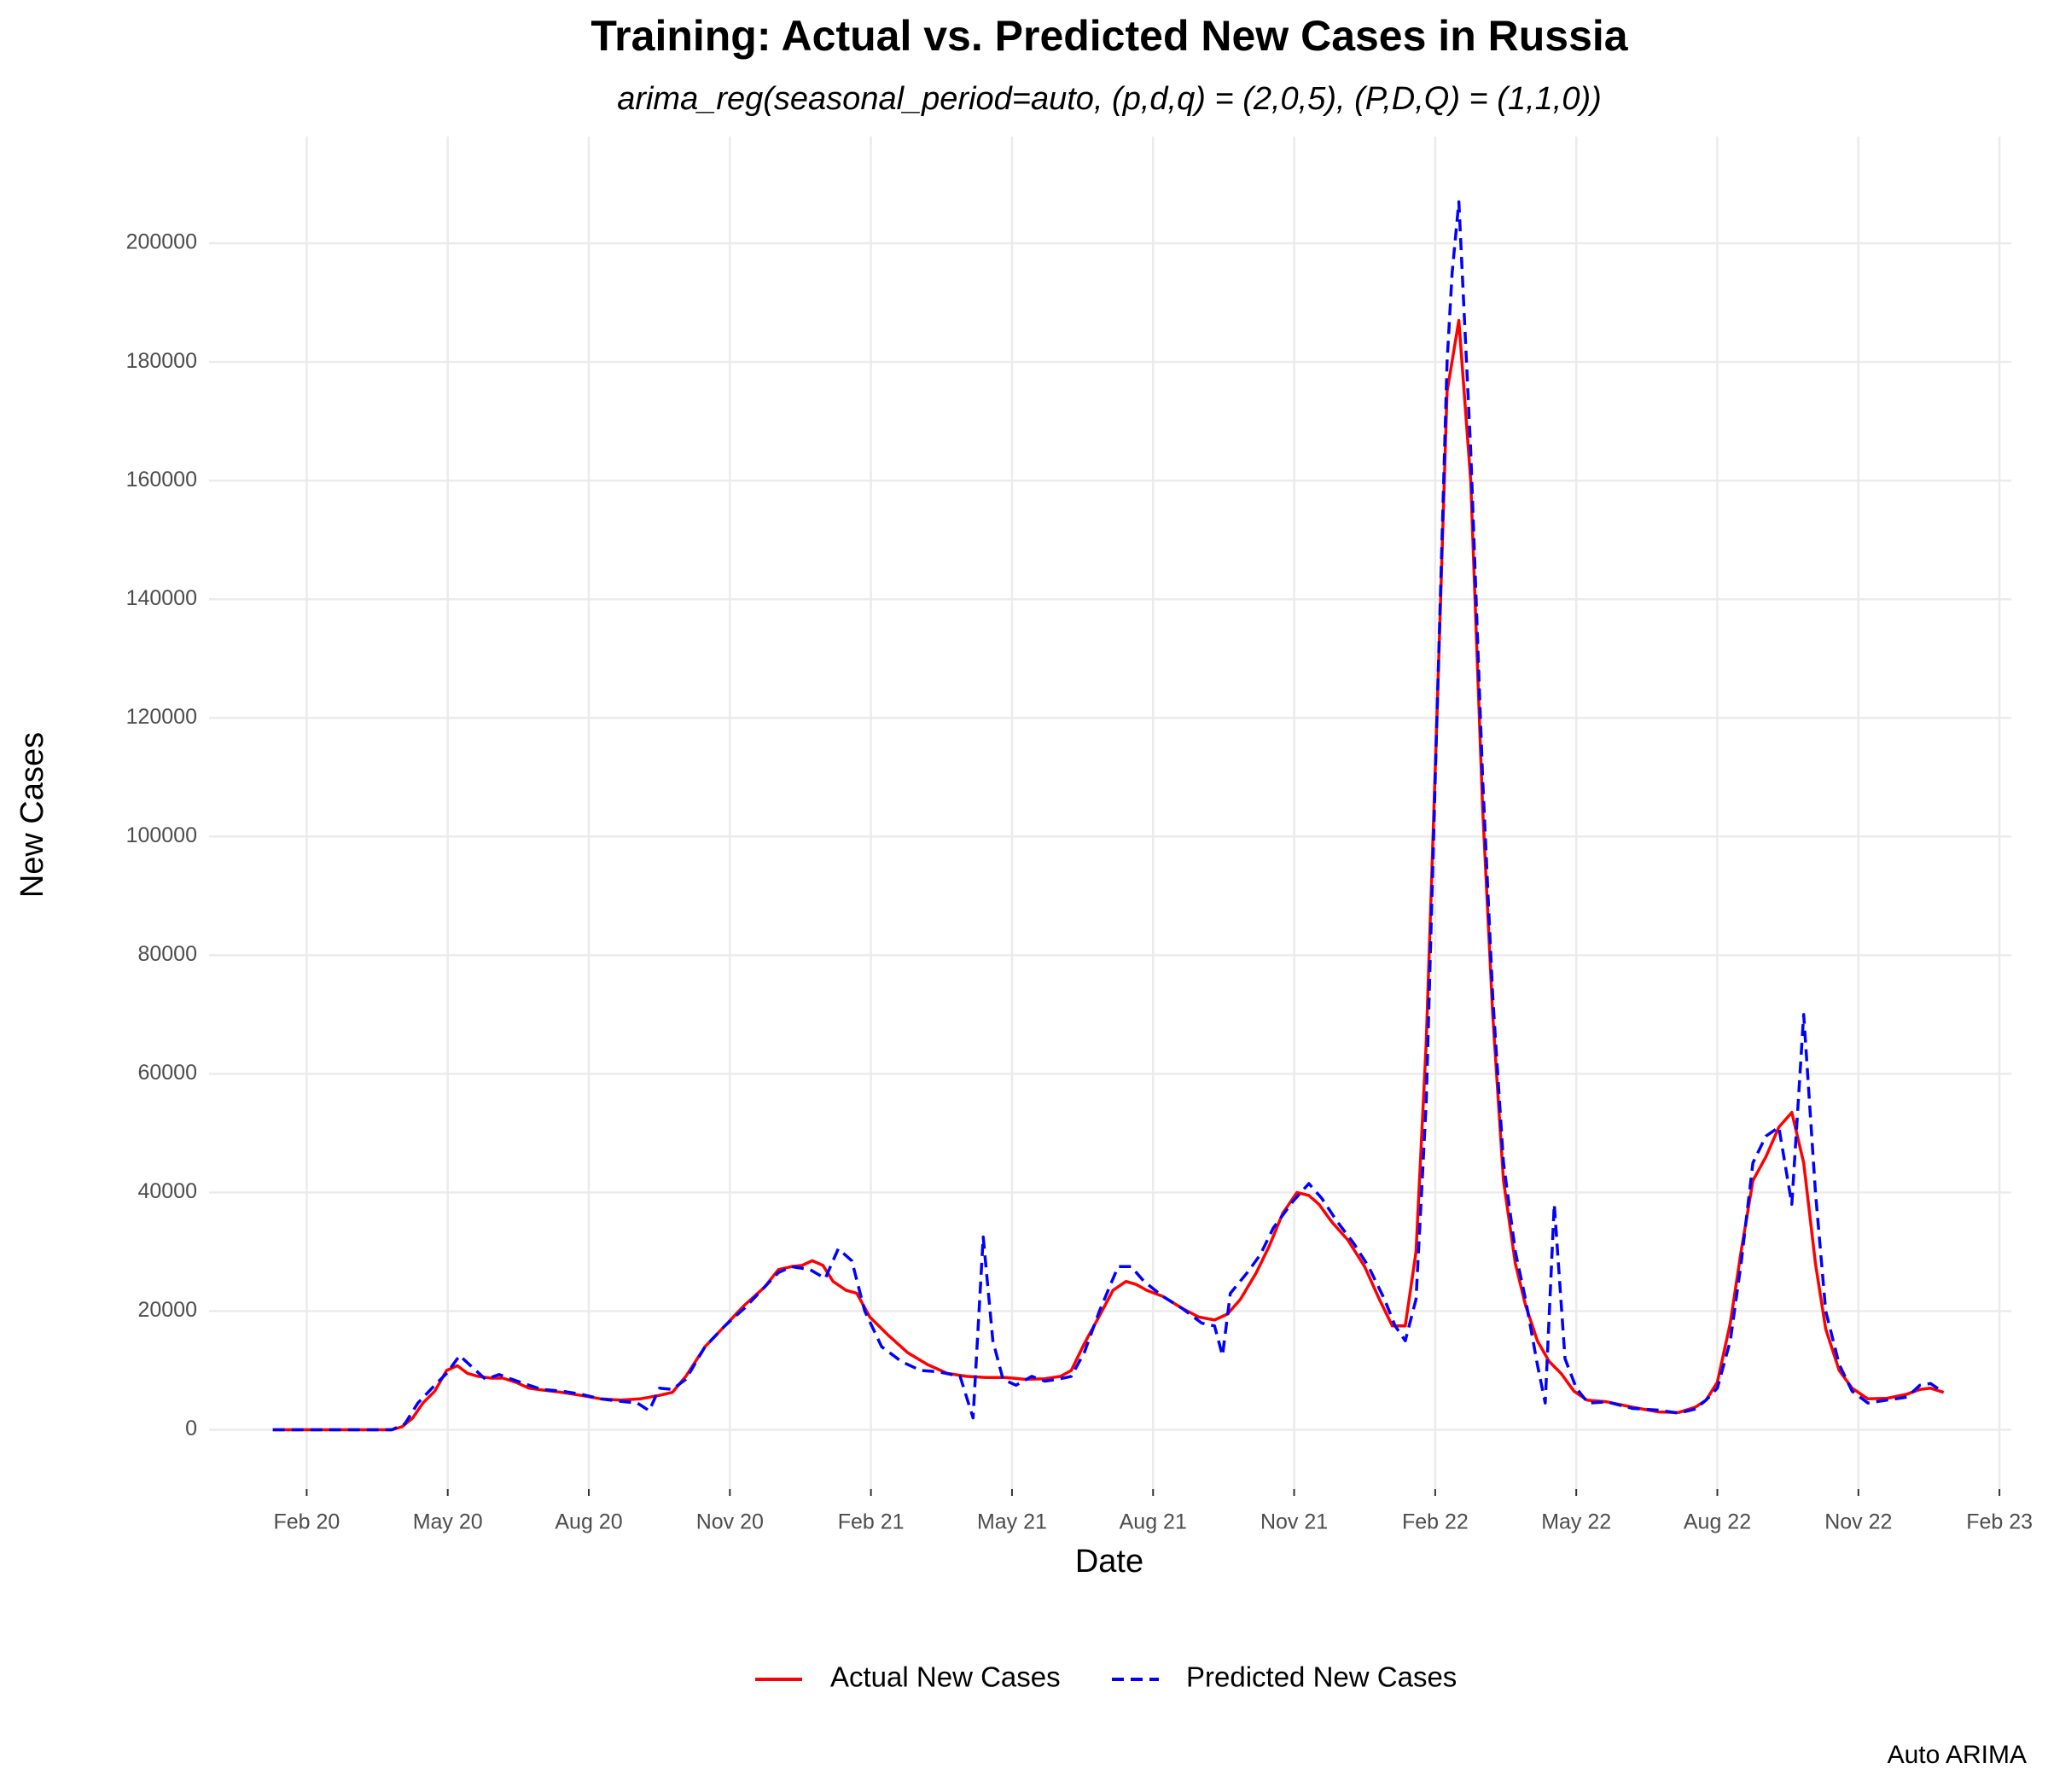 Image resolution: width=2048 pixels, height=1792 pixels. Describe the element at coordinates (946, 1677) in the screenshot. I see `legend-label: Actual New Cases` at that location.